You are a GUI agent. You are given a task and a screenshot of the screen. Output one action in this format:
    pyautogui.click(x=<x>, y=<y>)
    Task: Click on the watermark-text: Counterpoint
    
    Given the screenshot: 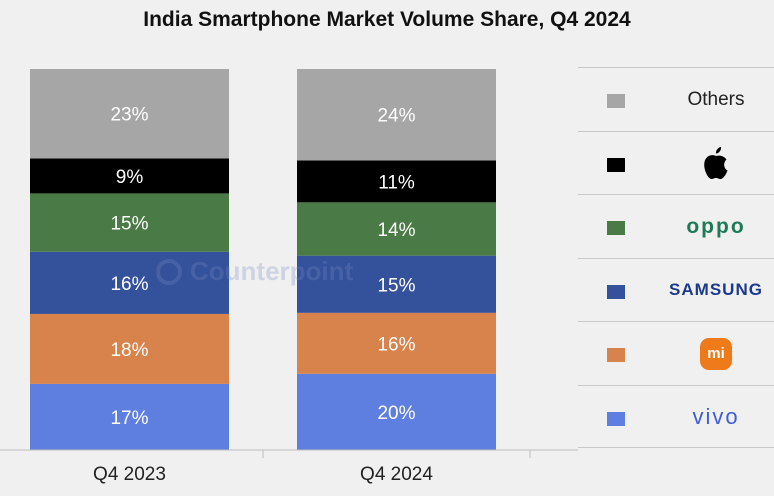 What is the action you would take?
    pyautogui.click(x=272, y=271)
    